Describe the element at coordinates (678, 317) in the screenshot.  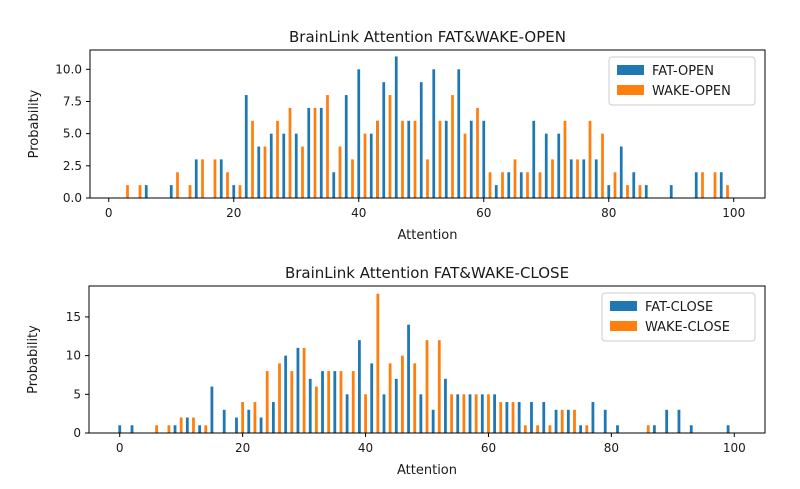
I see `legend-box-close` at that location.